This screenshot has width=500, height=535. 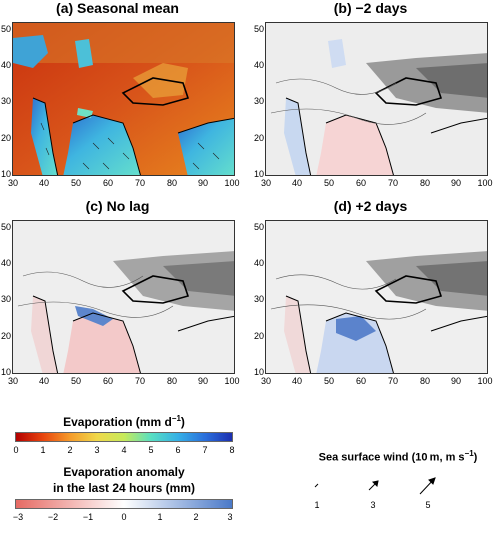 What do you see at coordinates (205, 450) in the screenshot?
I see `evap-tick: 7` at bounding box center [205, 450].